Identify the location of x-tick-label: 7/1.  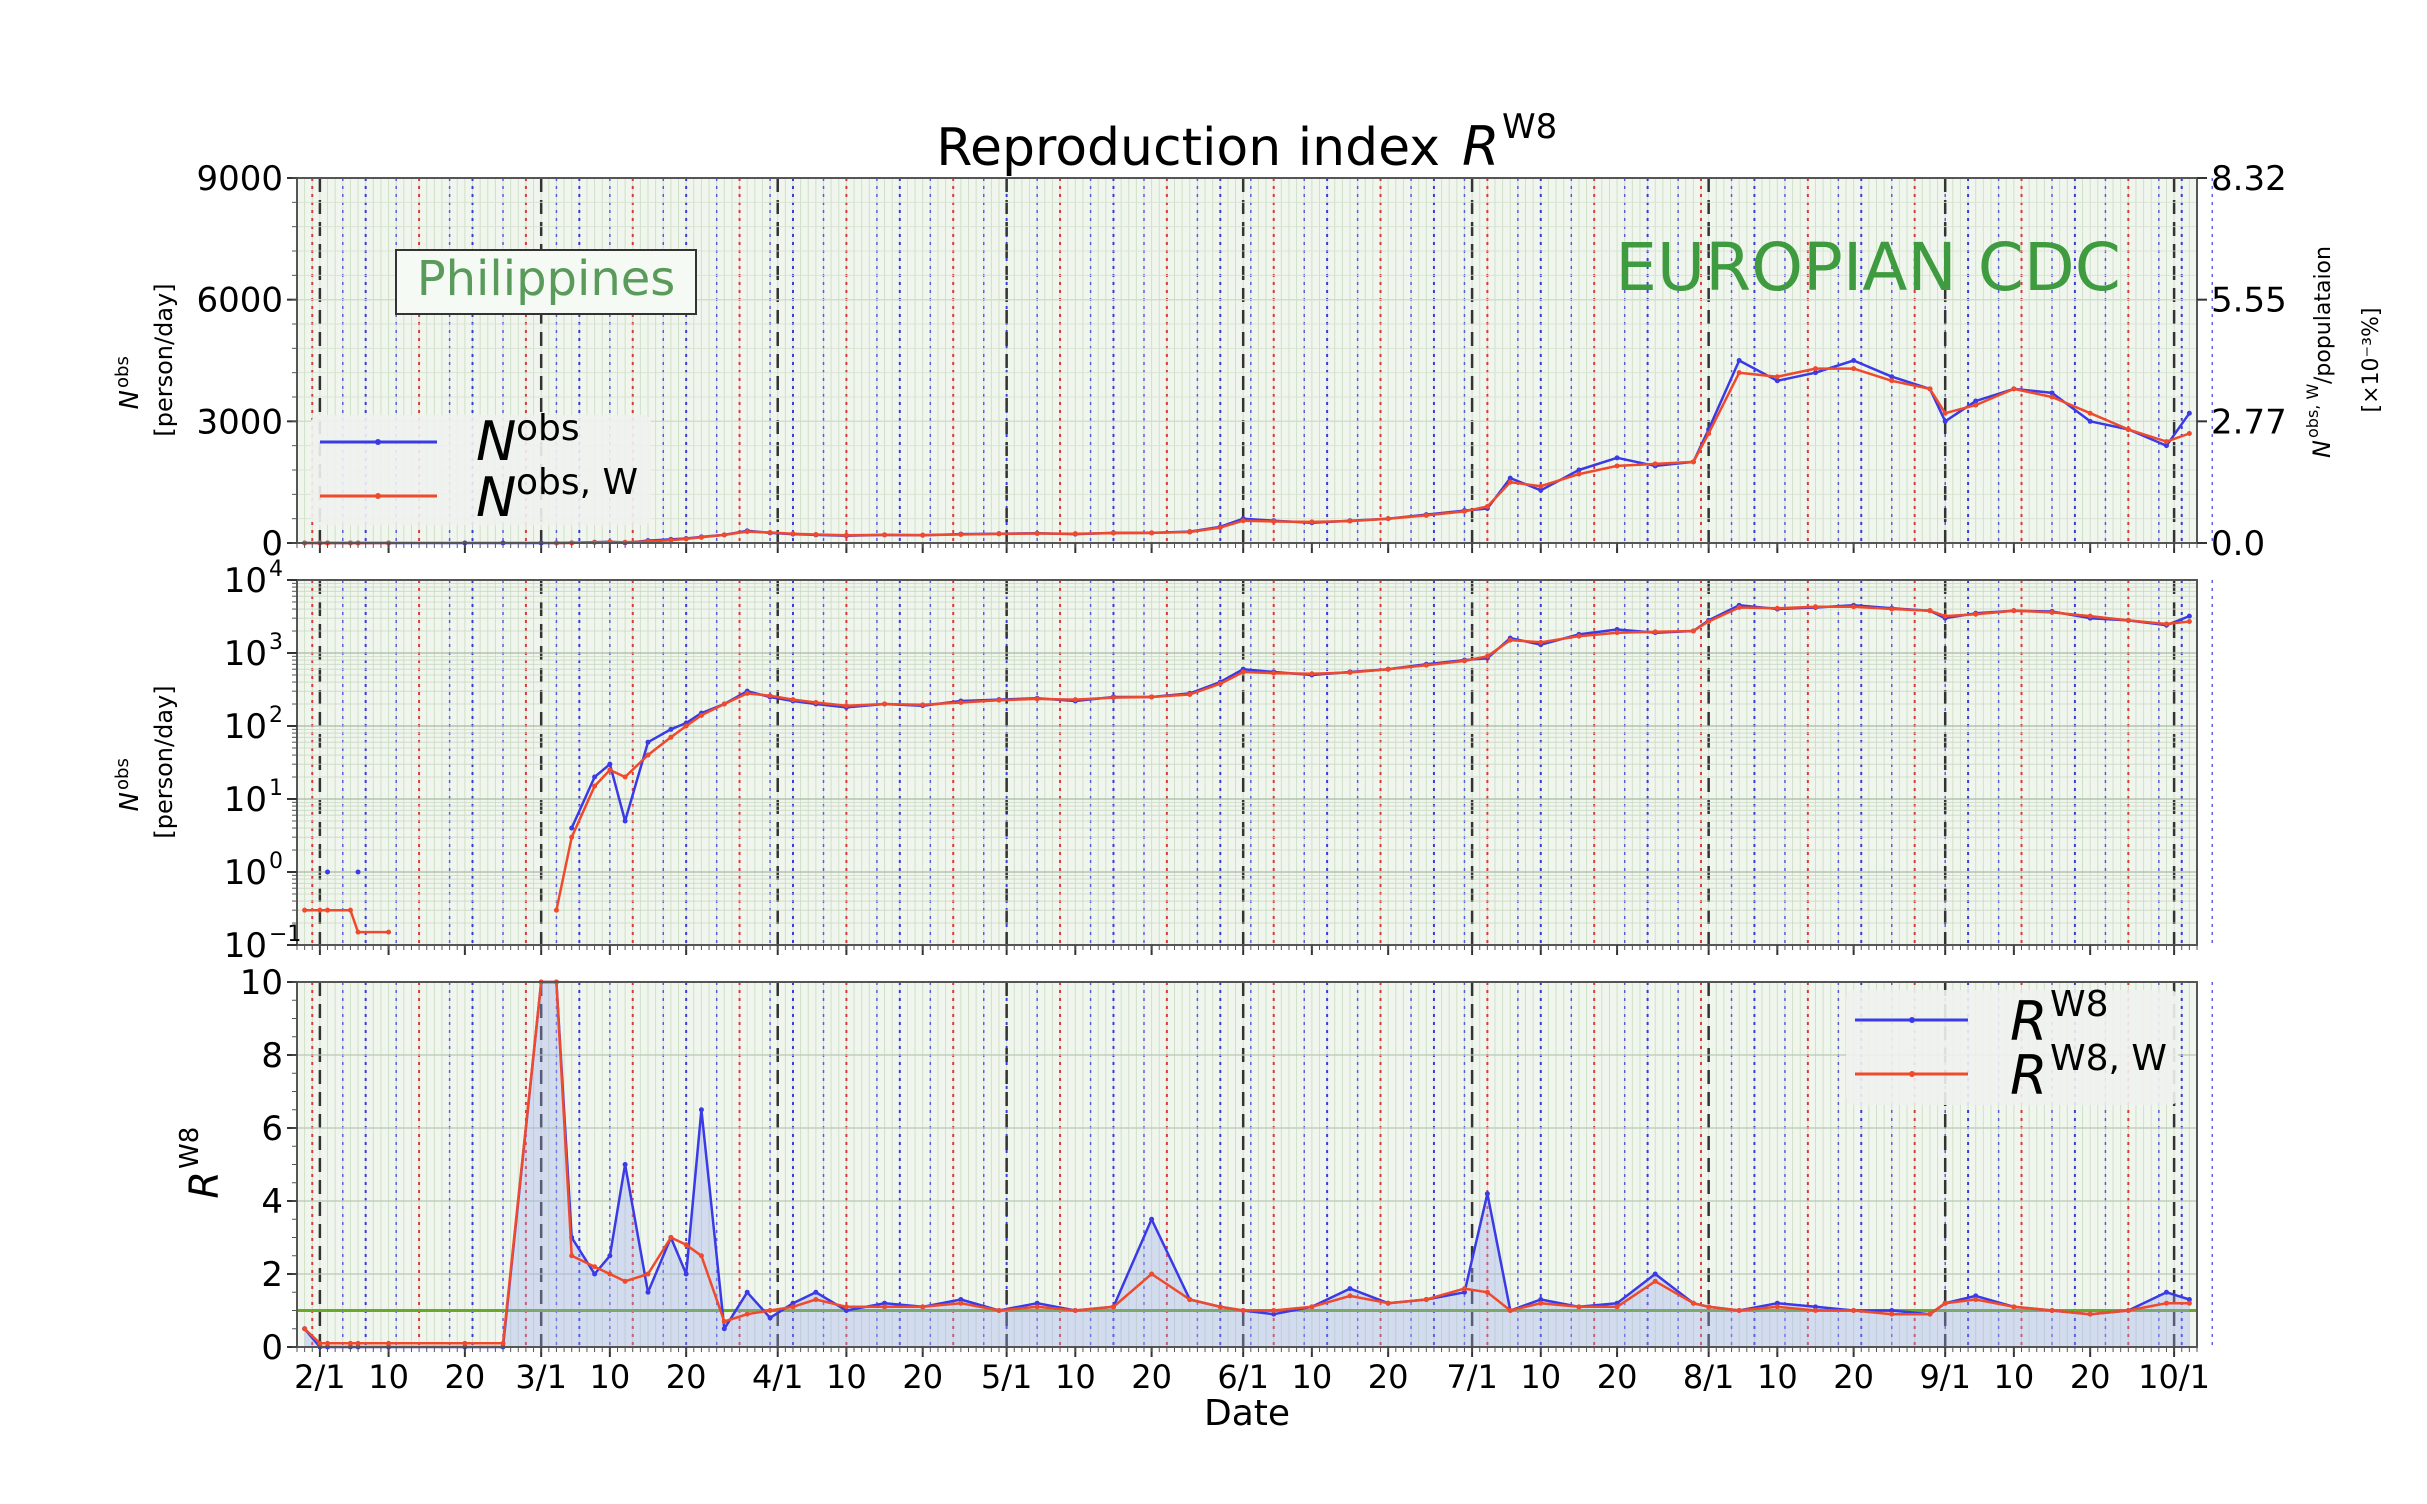
(1472, 1377).